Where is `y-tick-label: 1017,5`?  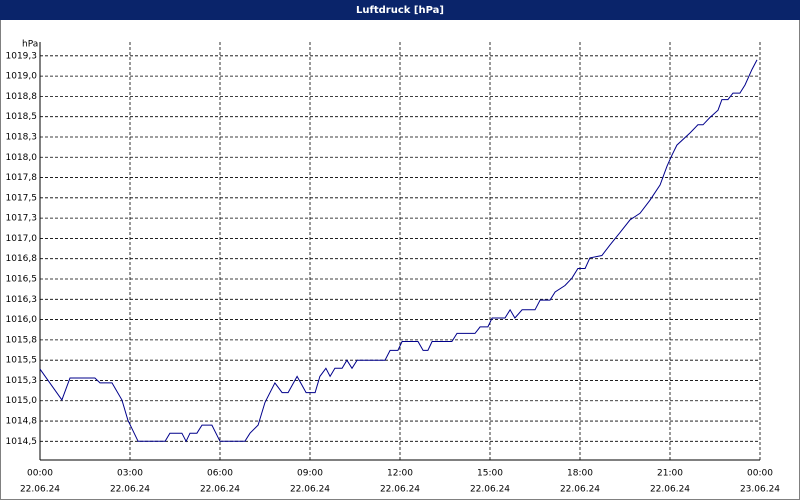
y-tick-label: 1017,5 is located at coordinates (22, 198).